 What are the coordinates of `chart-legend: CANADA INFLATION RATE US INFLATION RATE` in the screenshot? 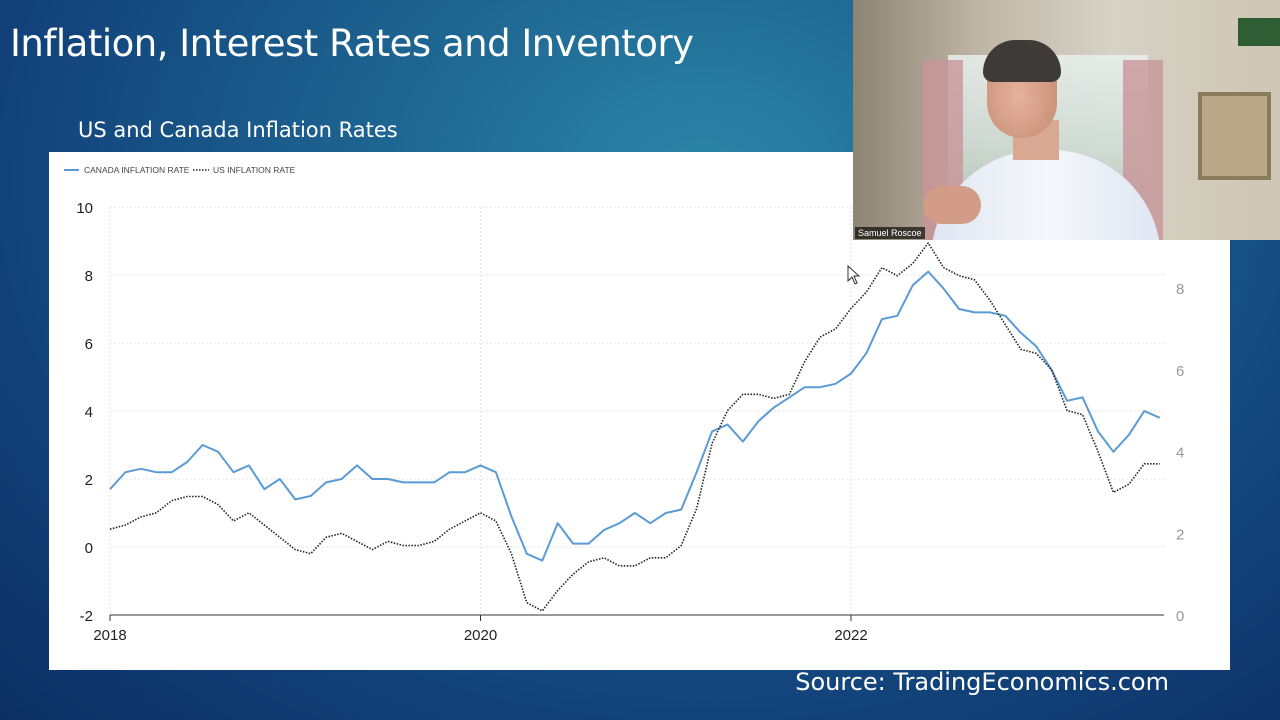 It's located at (180, 170).